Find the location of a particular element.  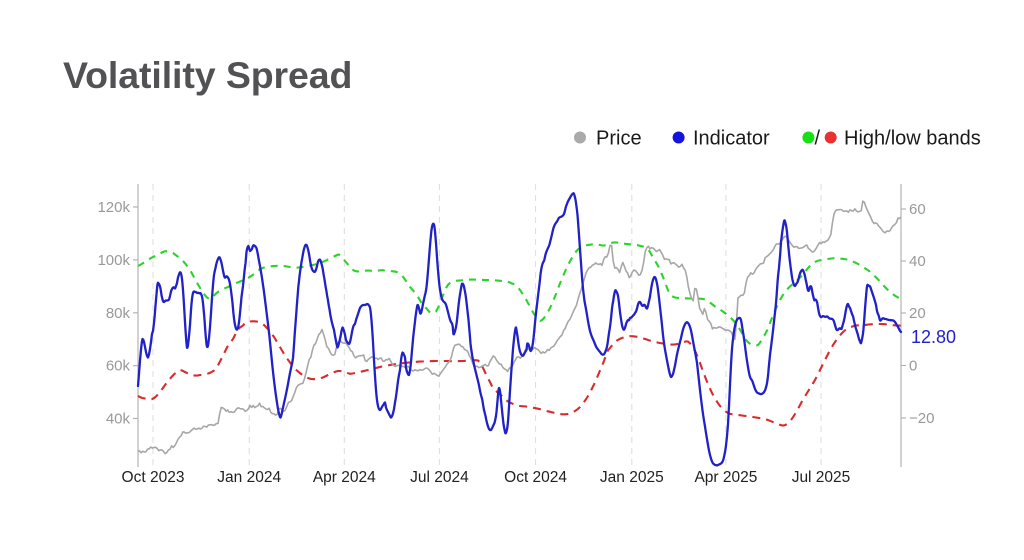

svg-text: 12.80 is located at coordinates (933, 337).